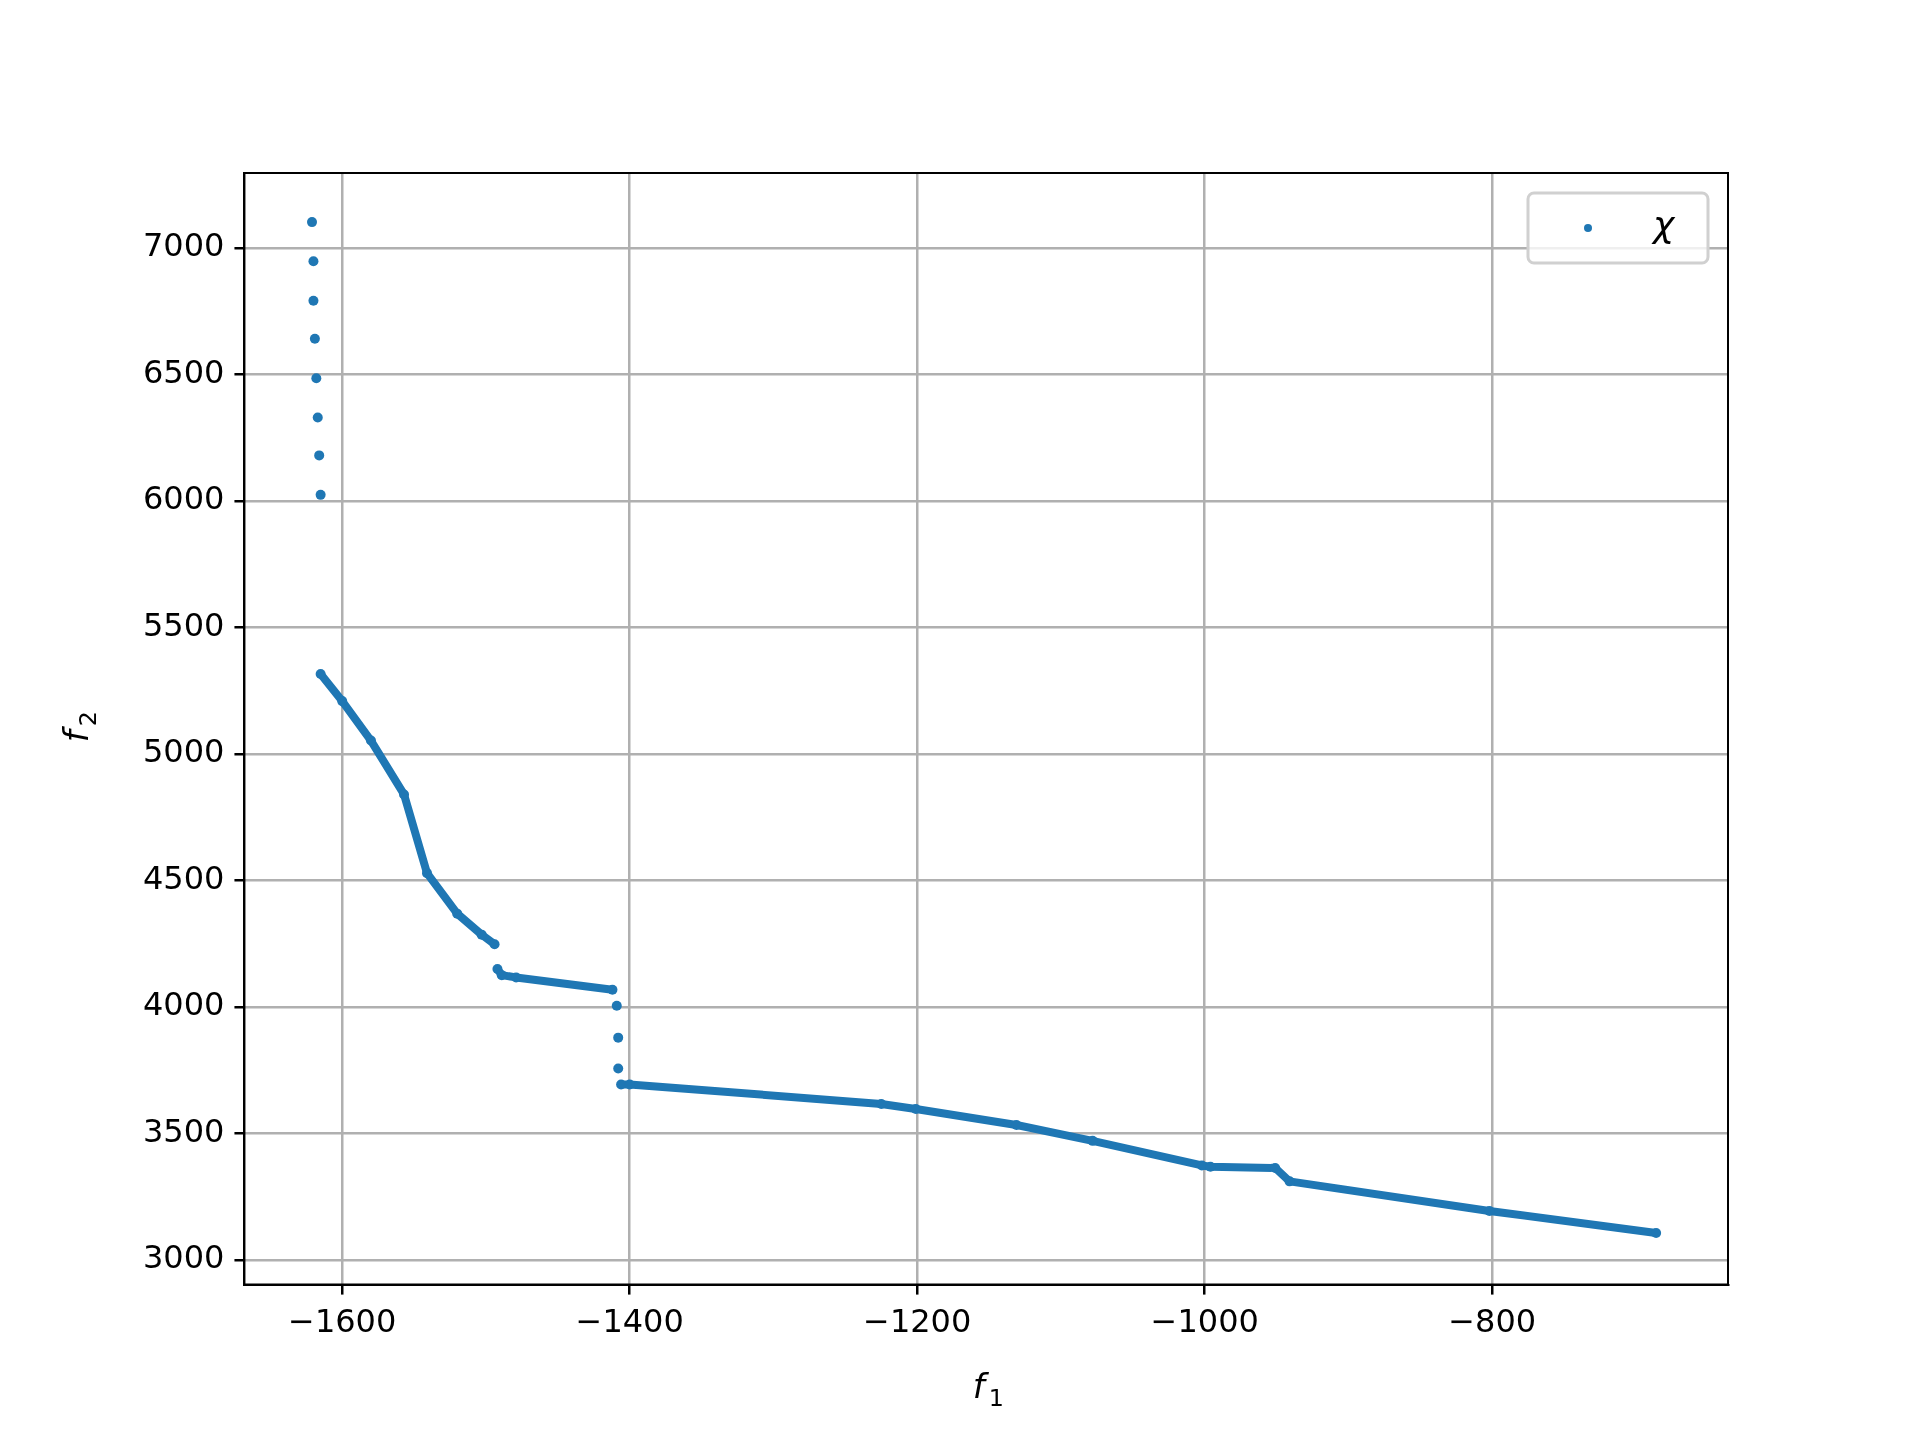 This screenshot has height=1440, width=1920. What do you see at coordinates (79, 727) in the screenshot?
I see `y-axis-title: f2` at bounding box center [79, 727].